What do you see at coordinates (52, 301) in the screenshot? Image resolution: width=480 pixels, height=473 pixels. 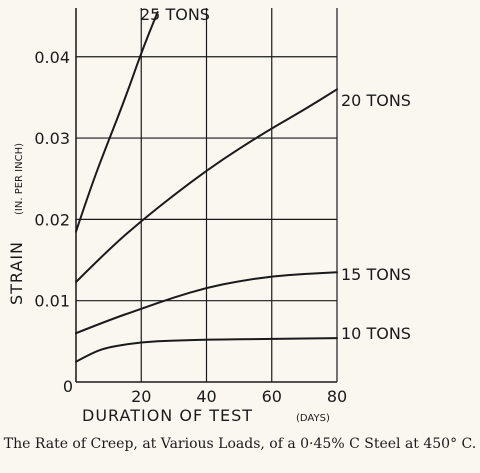 I see `y-tick-label: 0.01` at bounding box center [52, 301].